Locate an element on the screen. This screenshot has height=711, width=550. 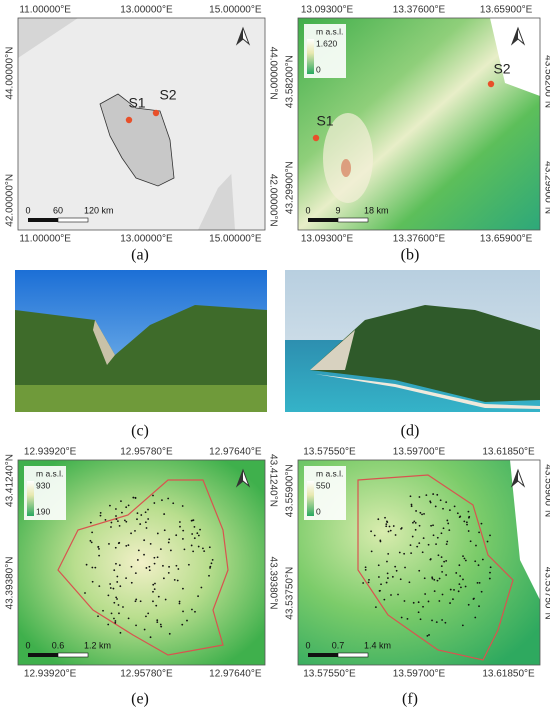
panel-caption: (c) is located at coordinates (140, 431).